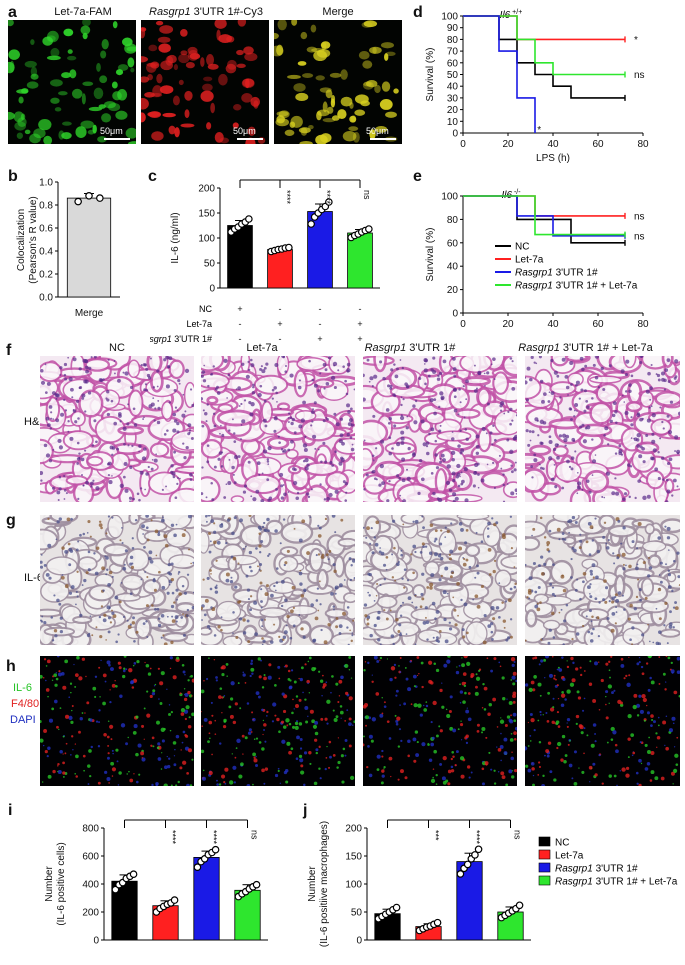  Describe the element at coordinates (602, 721) in the screenshot. I see `if-image-rasgrp1-let7a` at that location.